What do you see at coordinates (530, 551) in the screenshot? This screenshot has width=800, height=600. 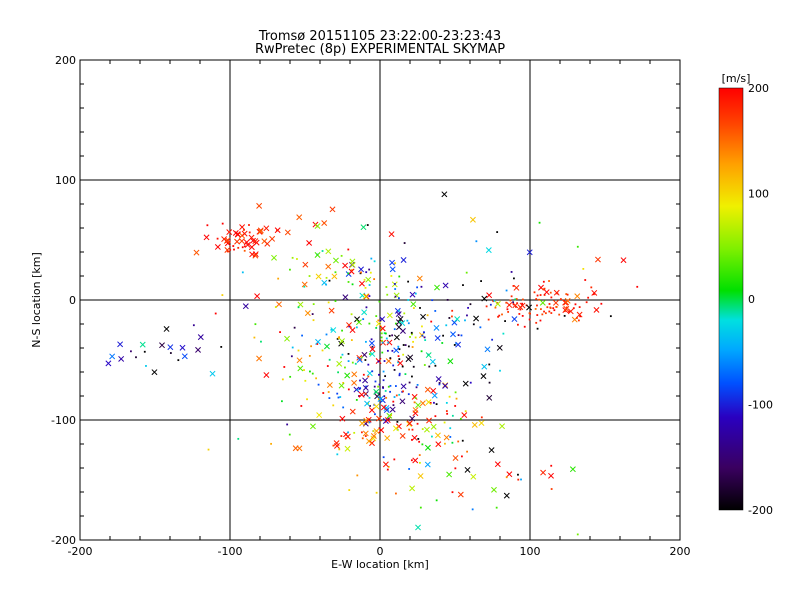 I see `x-tick-label: 100` at bounding box center [530, 551].